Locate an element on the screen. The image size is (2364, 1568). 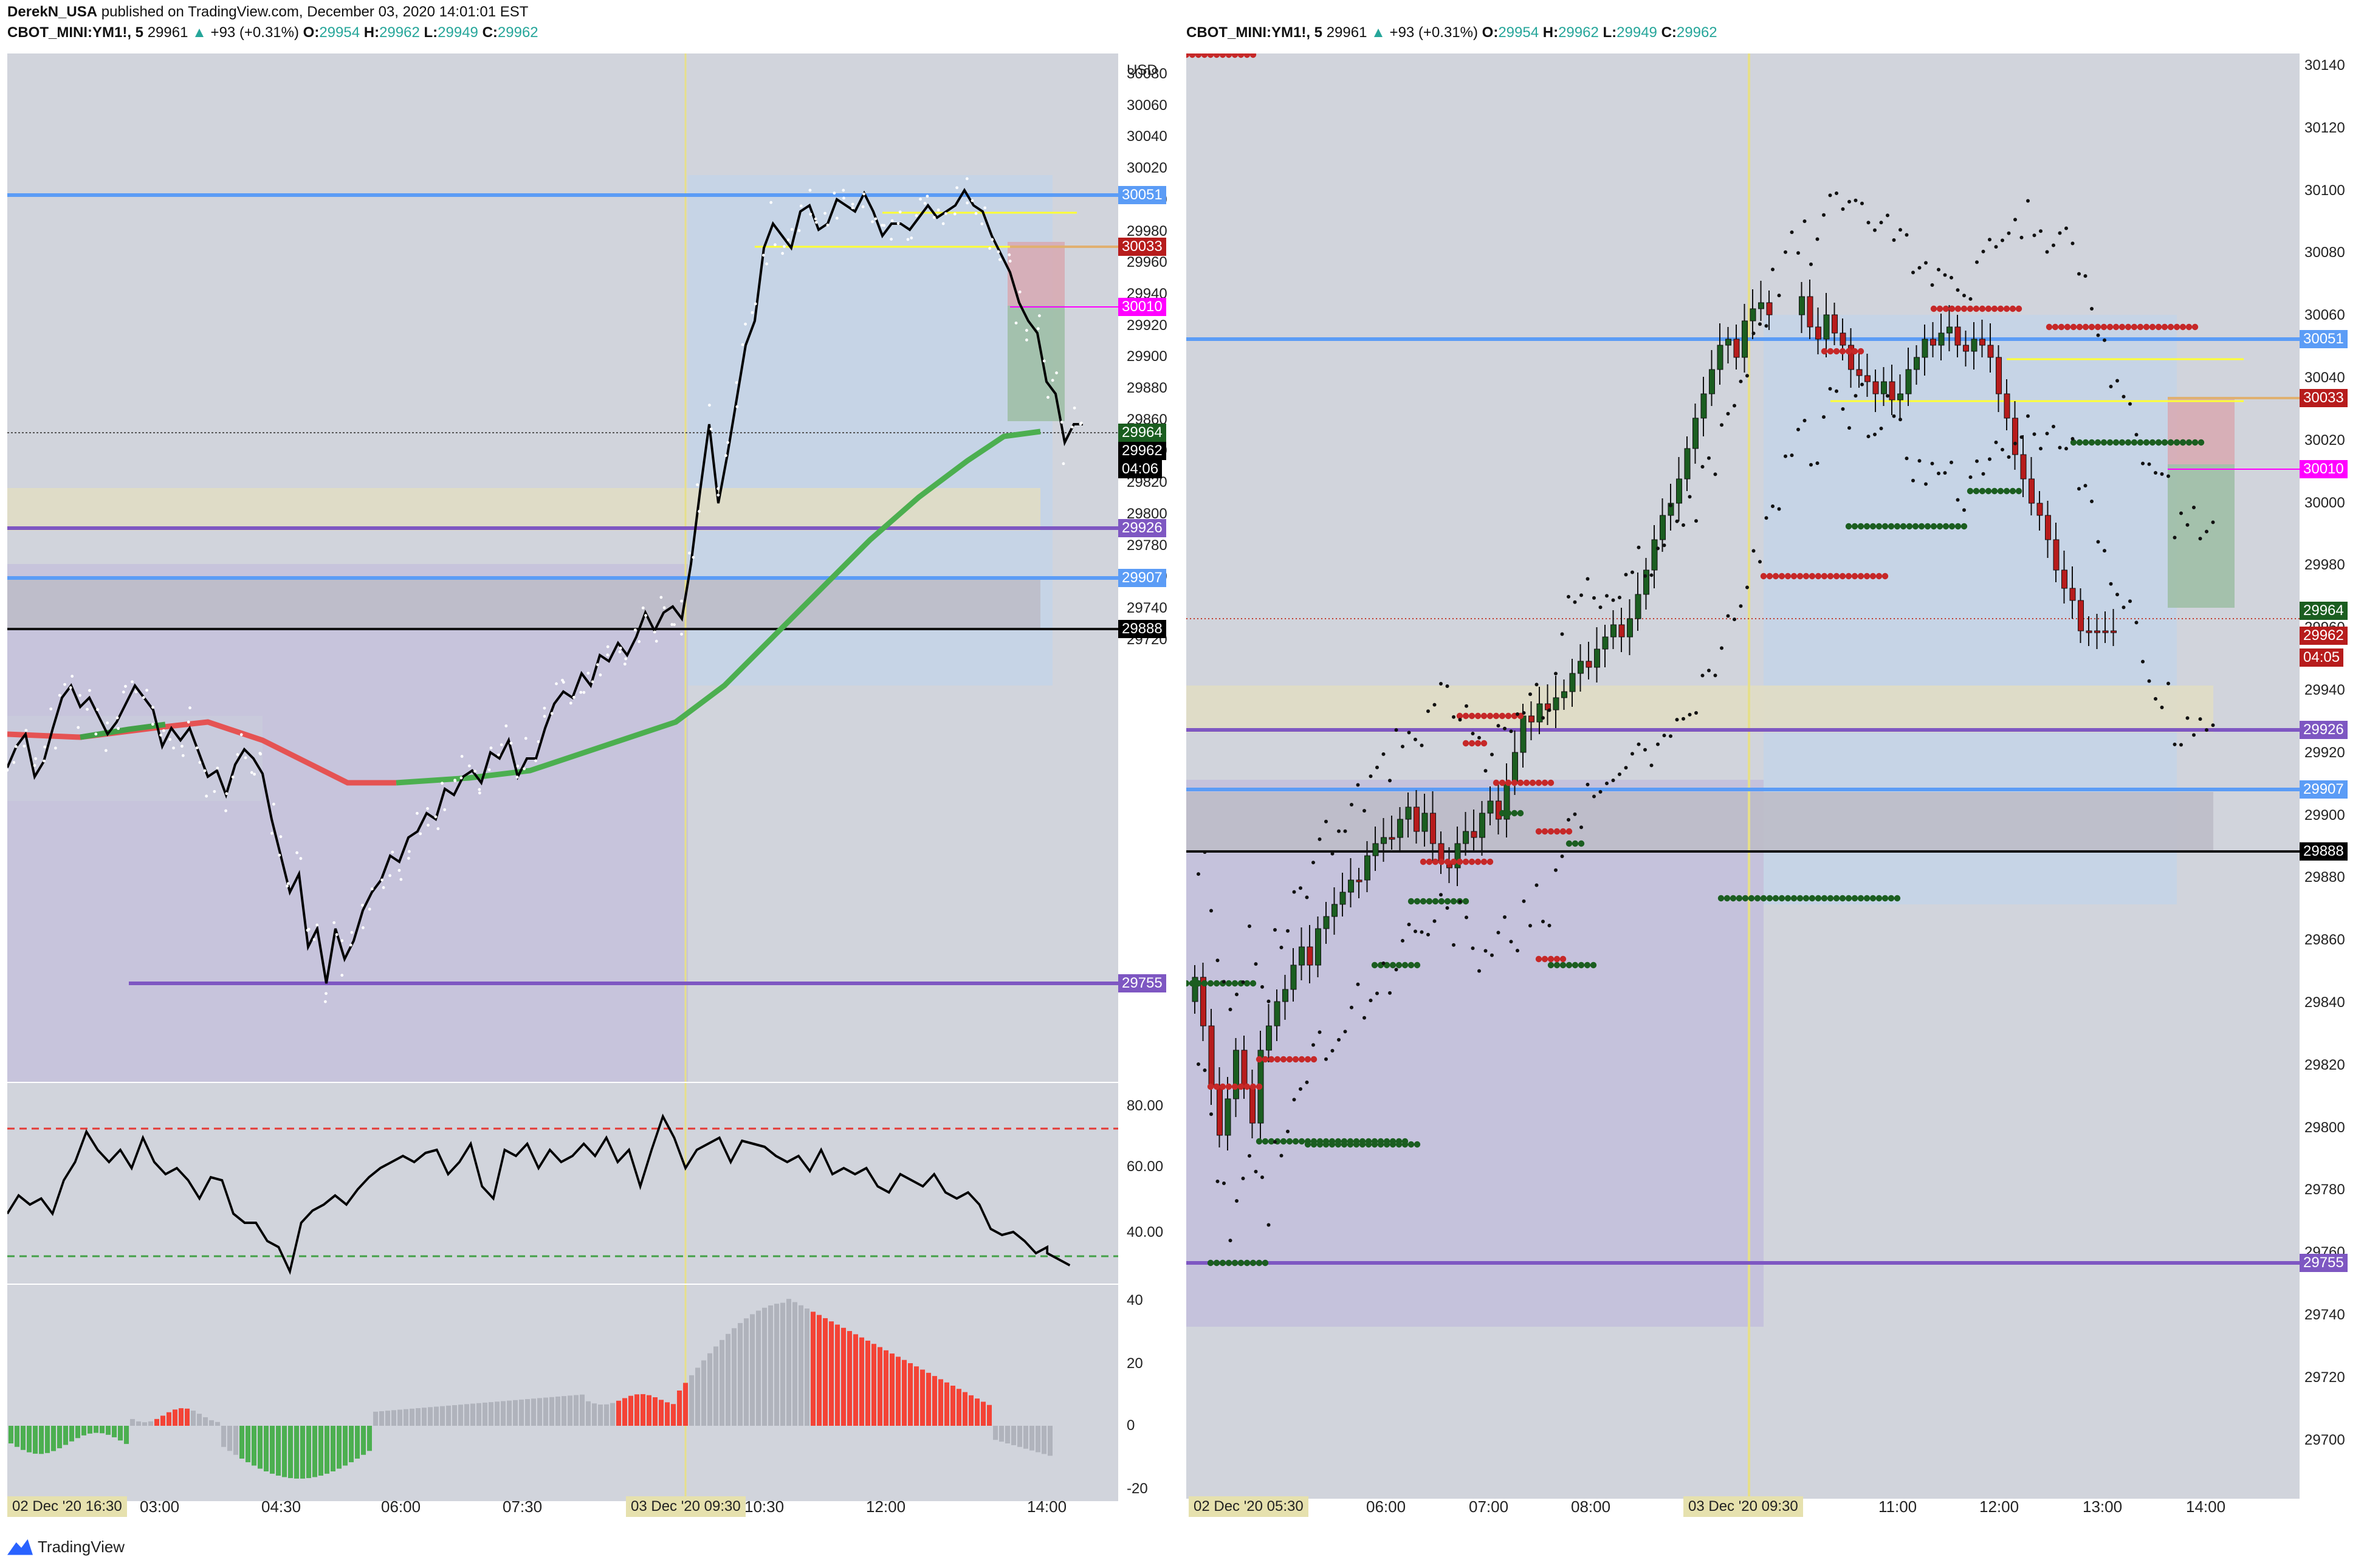
left-rsi-pane is located at coordinates (562, 1183).